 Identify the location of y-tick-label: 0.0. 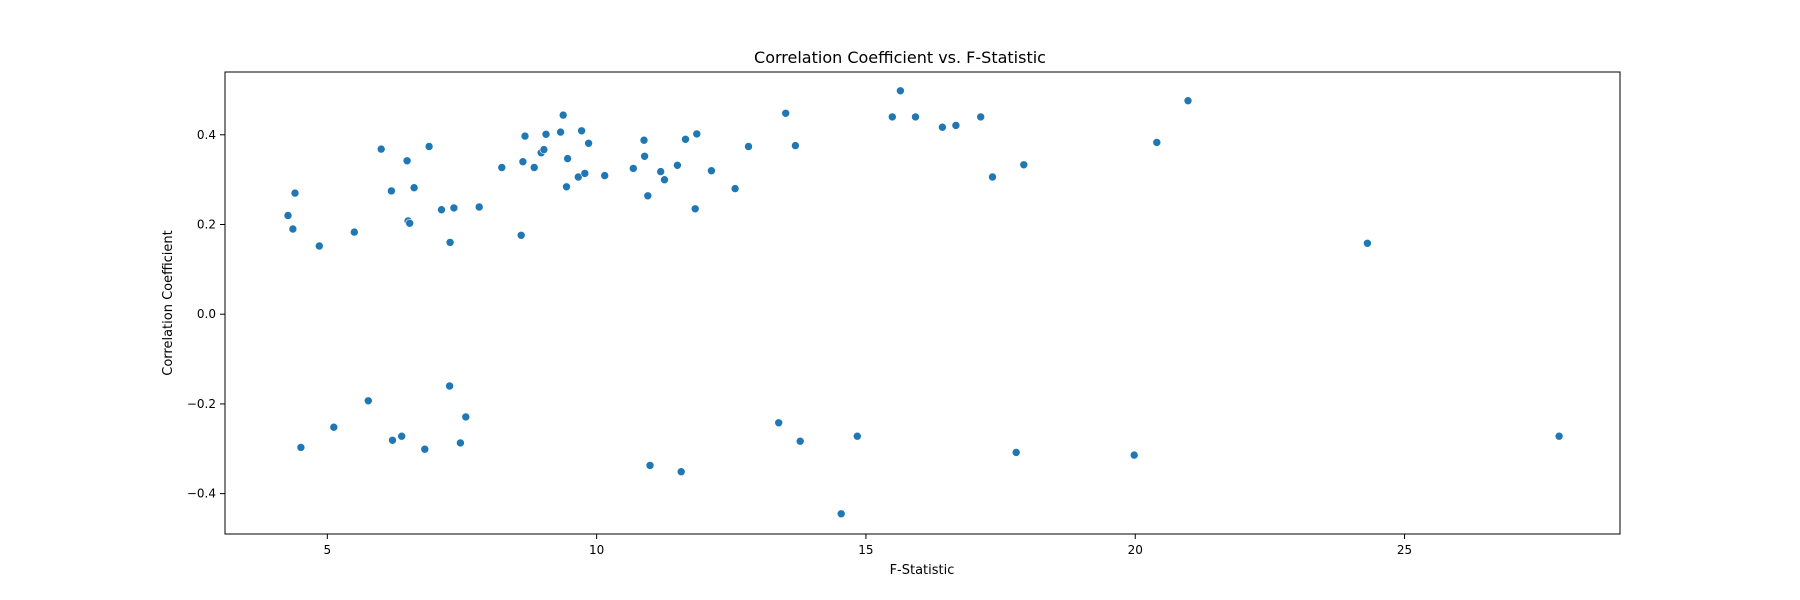
(206, 314).